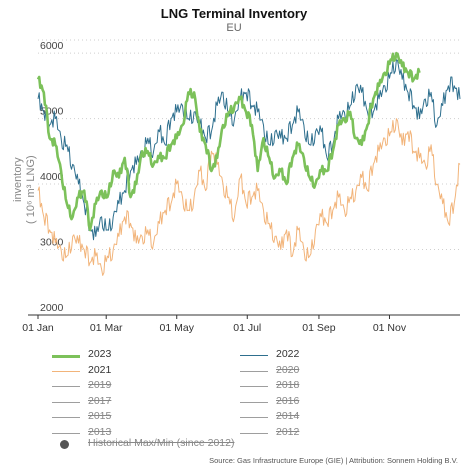 The height and width of the screenshot is (468, 468). Describe the element at coordinates (234, 13) in the screenshot. I see `chart-title: LNG Terminal Inventory` at that location.